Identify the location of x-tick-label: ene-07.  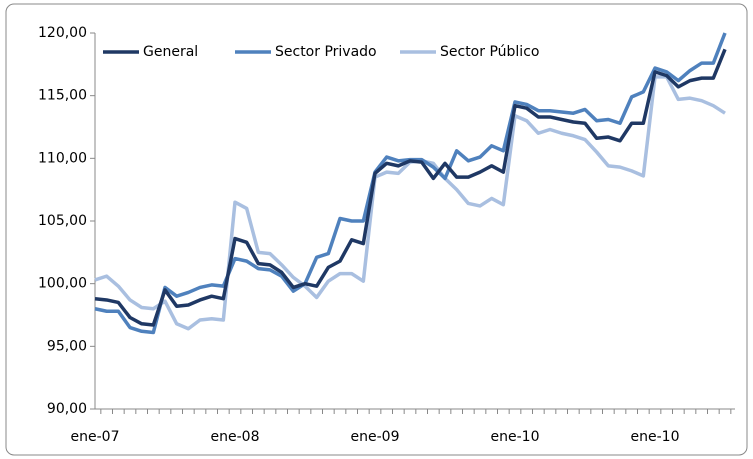
(95, 437).